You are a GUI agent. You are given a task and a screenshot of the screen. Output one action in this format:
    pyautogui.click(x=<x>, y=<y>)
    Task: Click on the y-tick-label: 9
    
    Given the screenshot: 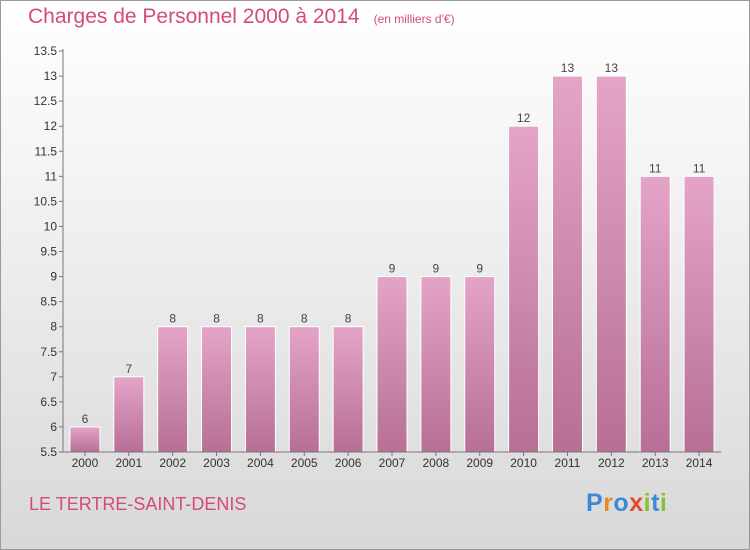 What is the action you would take?
    pyautogui.click(x=53, y=277)
    